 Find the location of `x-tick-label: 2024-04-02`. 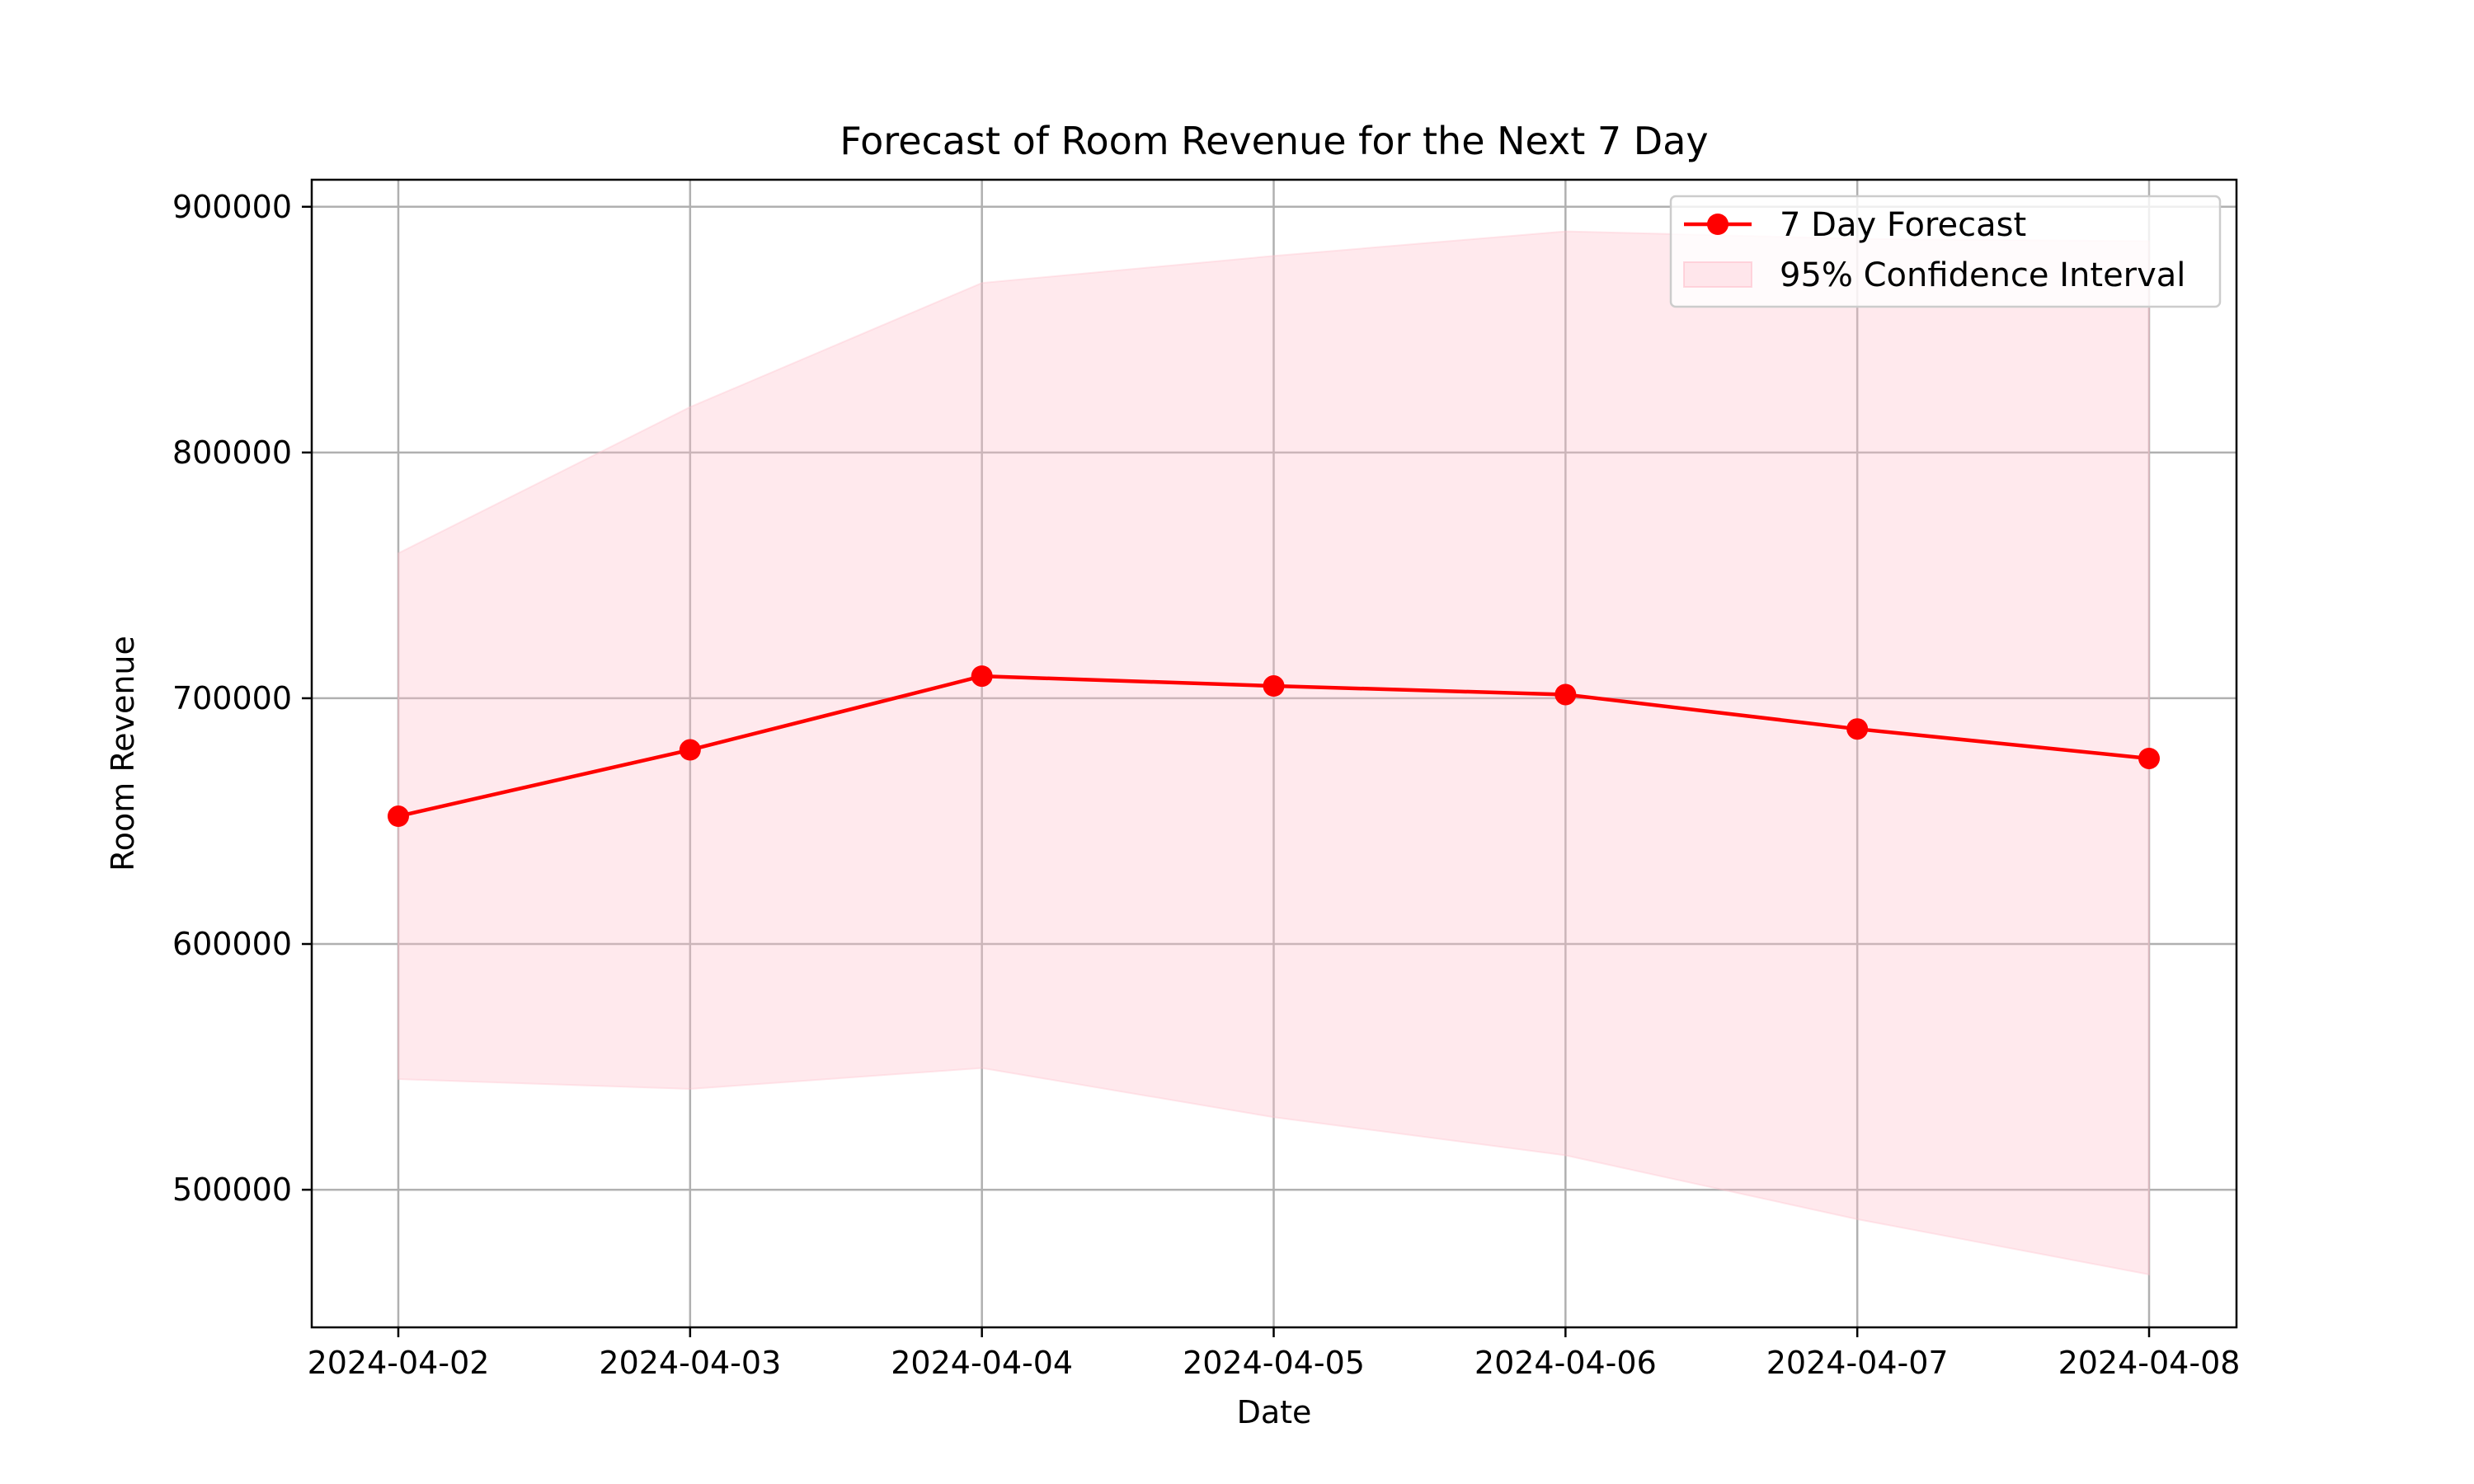

x-tick-label: 2024-04-02 is located at coordinates (399, 1363).